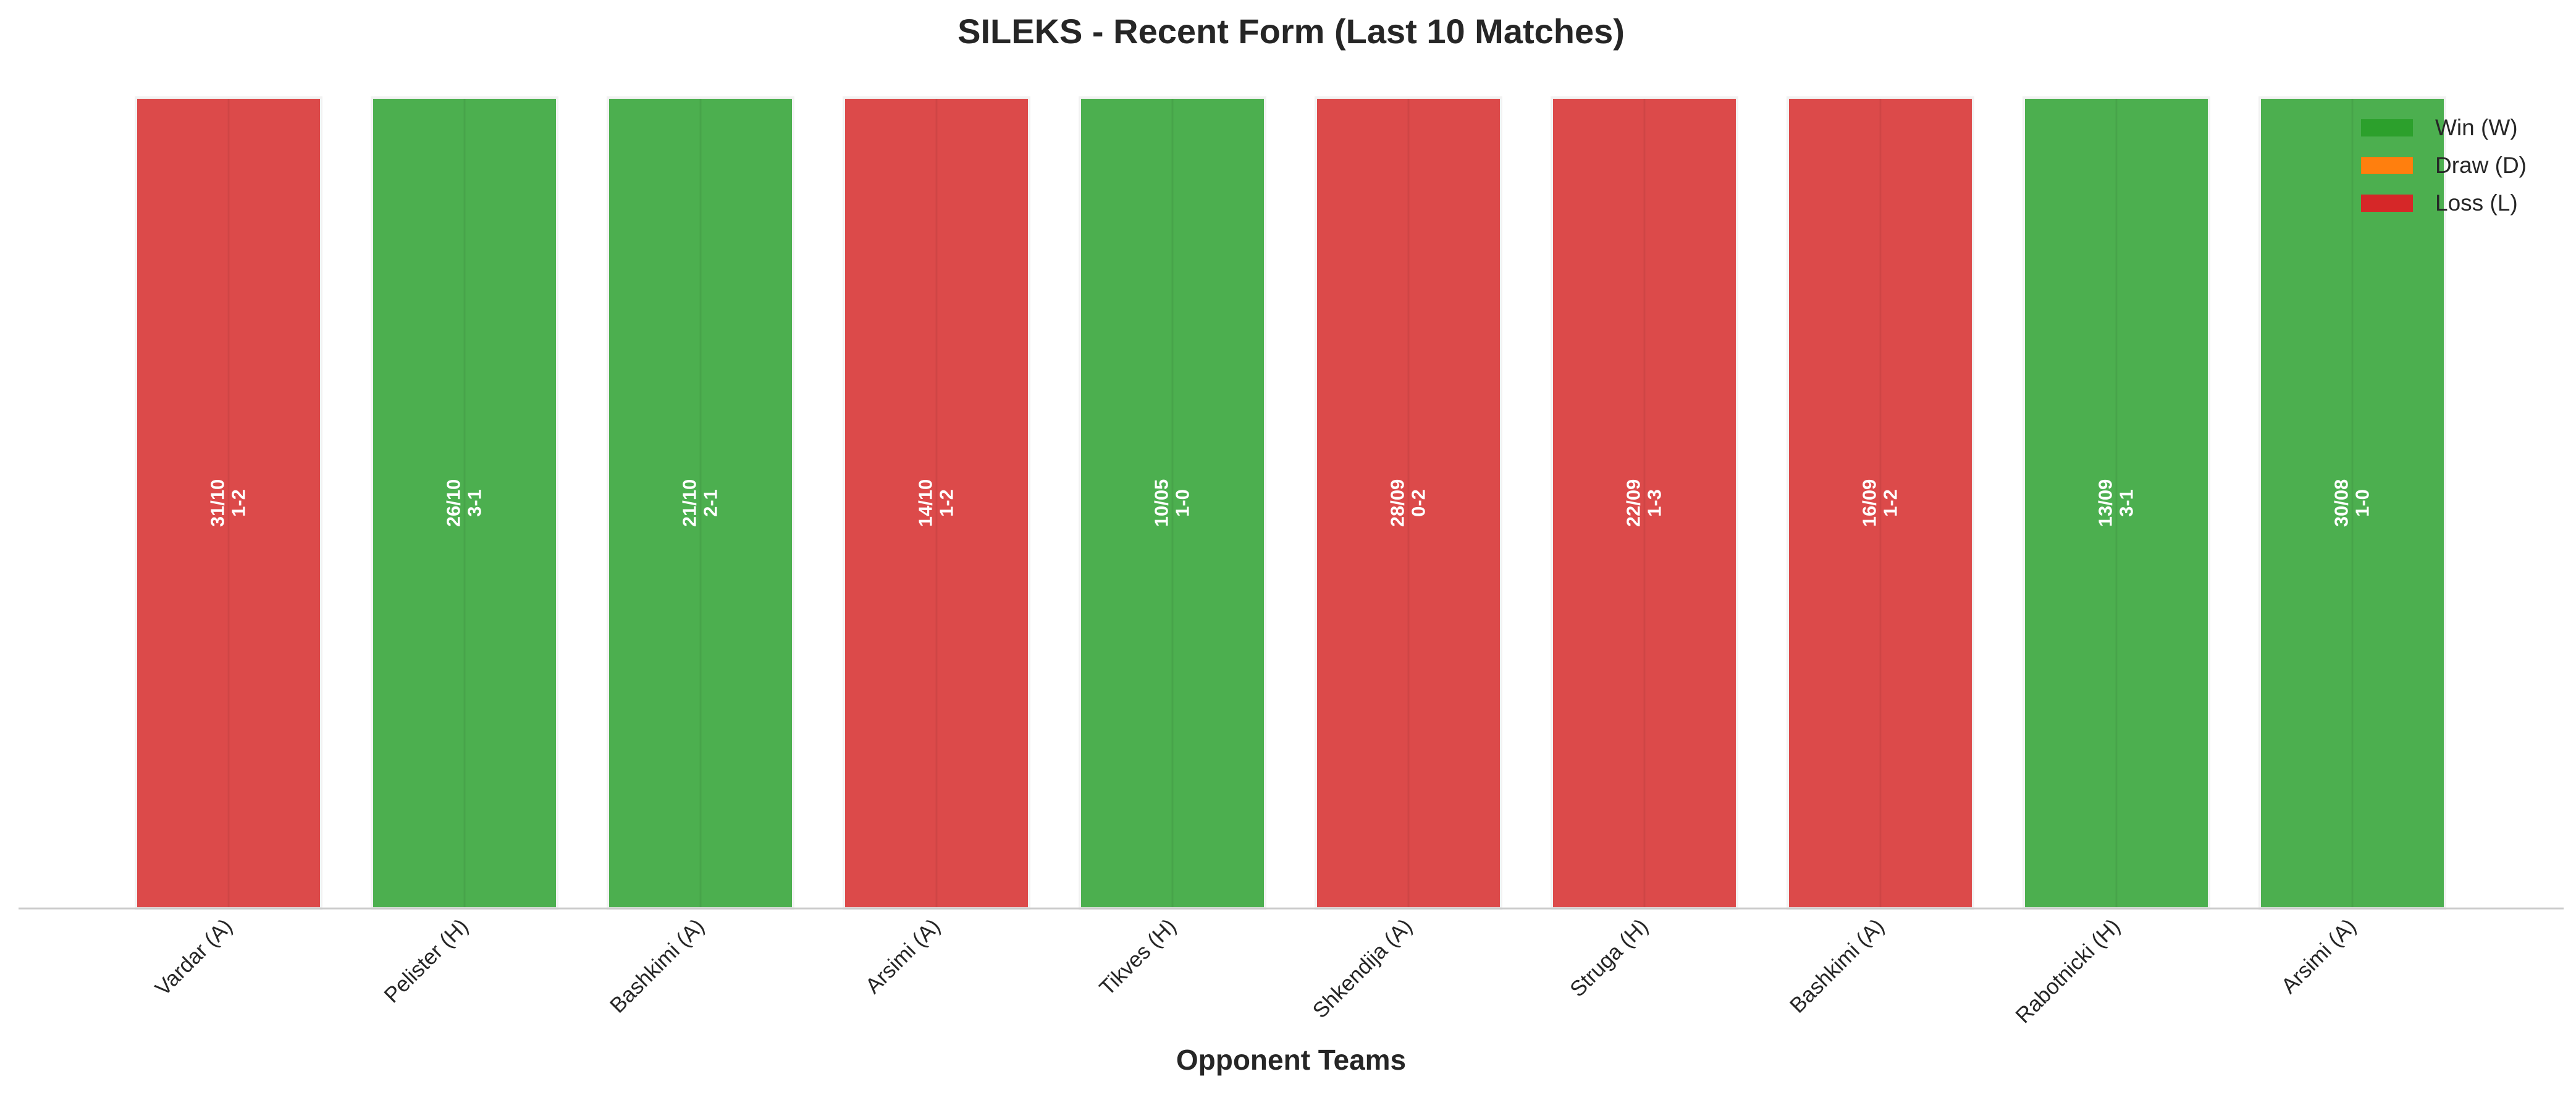 This screenshot has height=1095, width=2576. I want to click on bar-label-date: 28/09, so click(1397, 503).